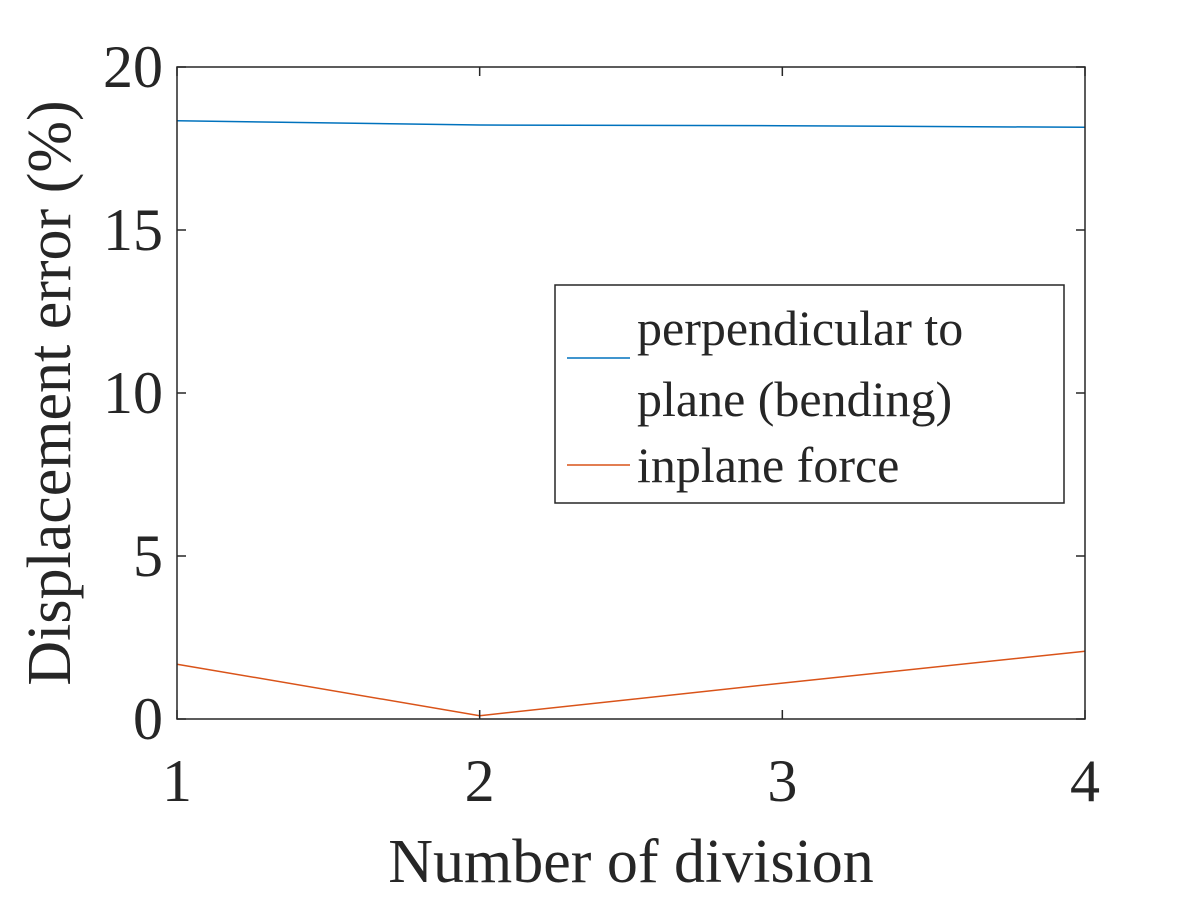 This screenshot has width=1200, height=900. What do you see at coordinates (133, 230) in the screenshot?
I see `y-tick-label: 15` at bounding box center [133, 230].